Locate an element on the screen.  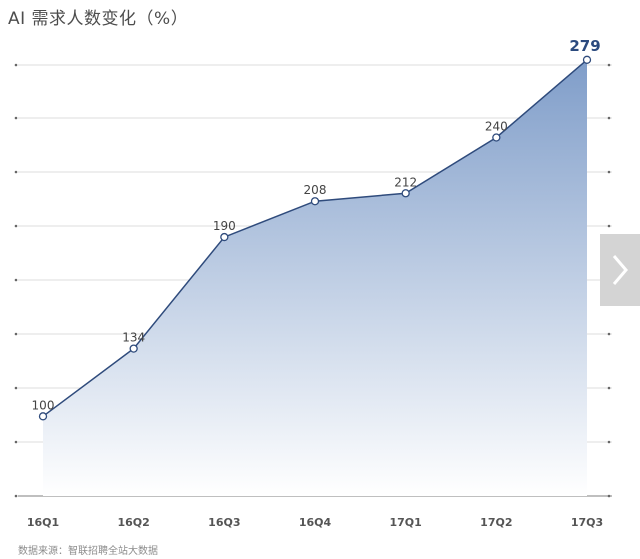
chevron-right-icon is located at coordinates (620, 270).